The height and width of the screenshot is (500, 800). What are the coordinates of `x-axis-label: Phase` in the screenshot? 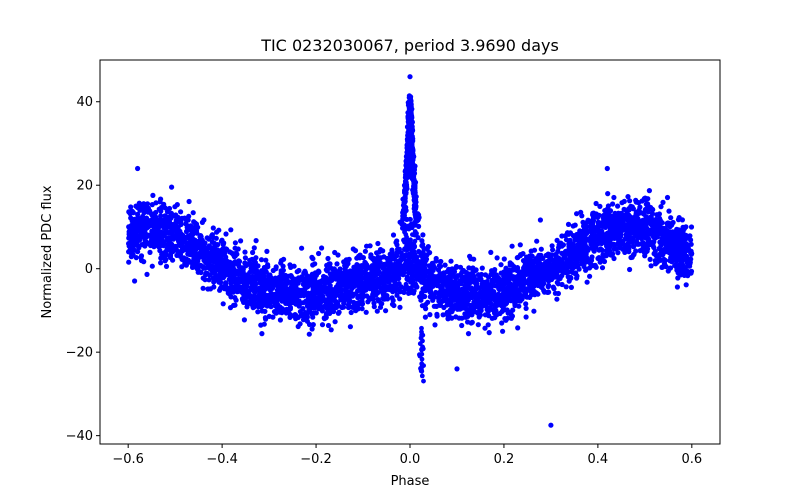 It's located at (410, 481).